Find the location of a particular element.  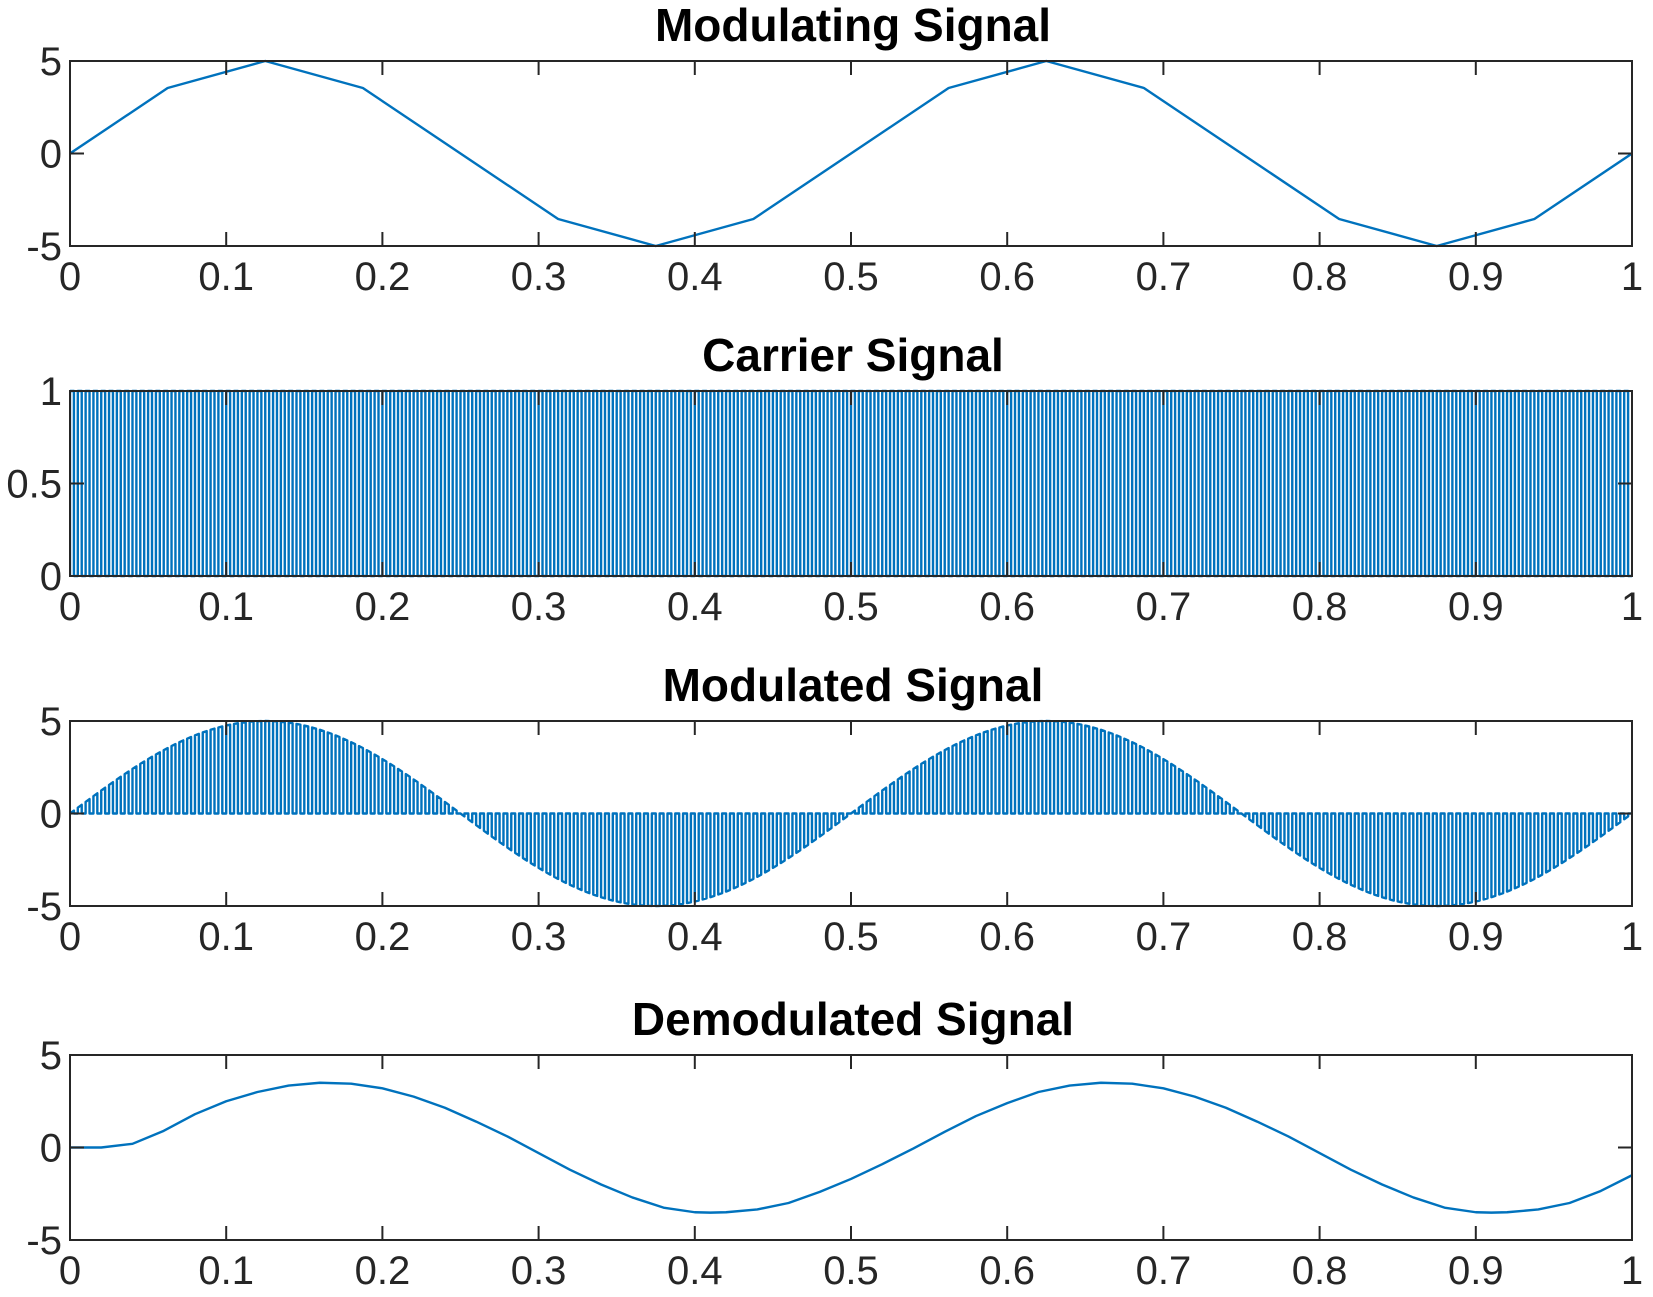

axes-box is located at coordinates (851, 1147).